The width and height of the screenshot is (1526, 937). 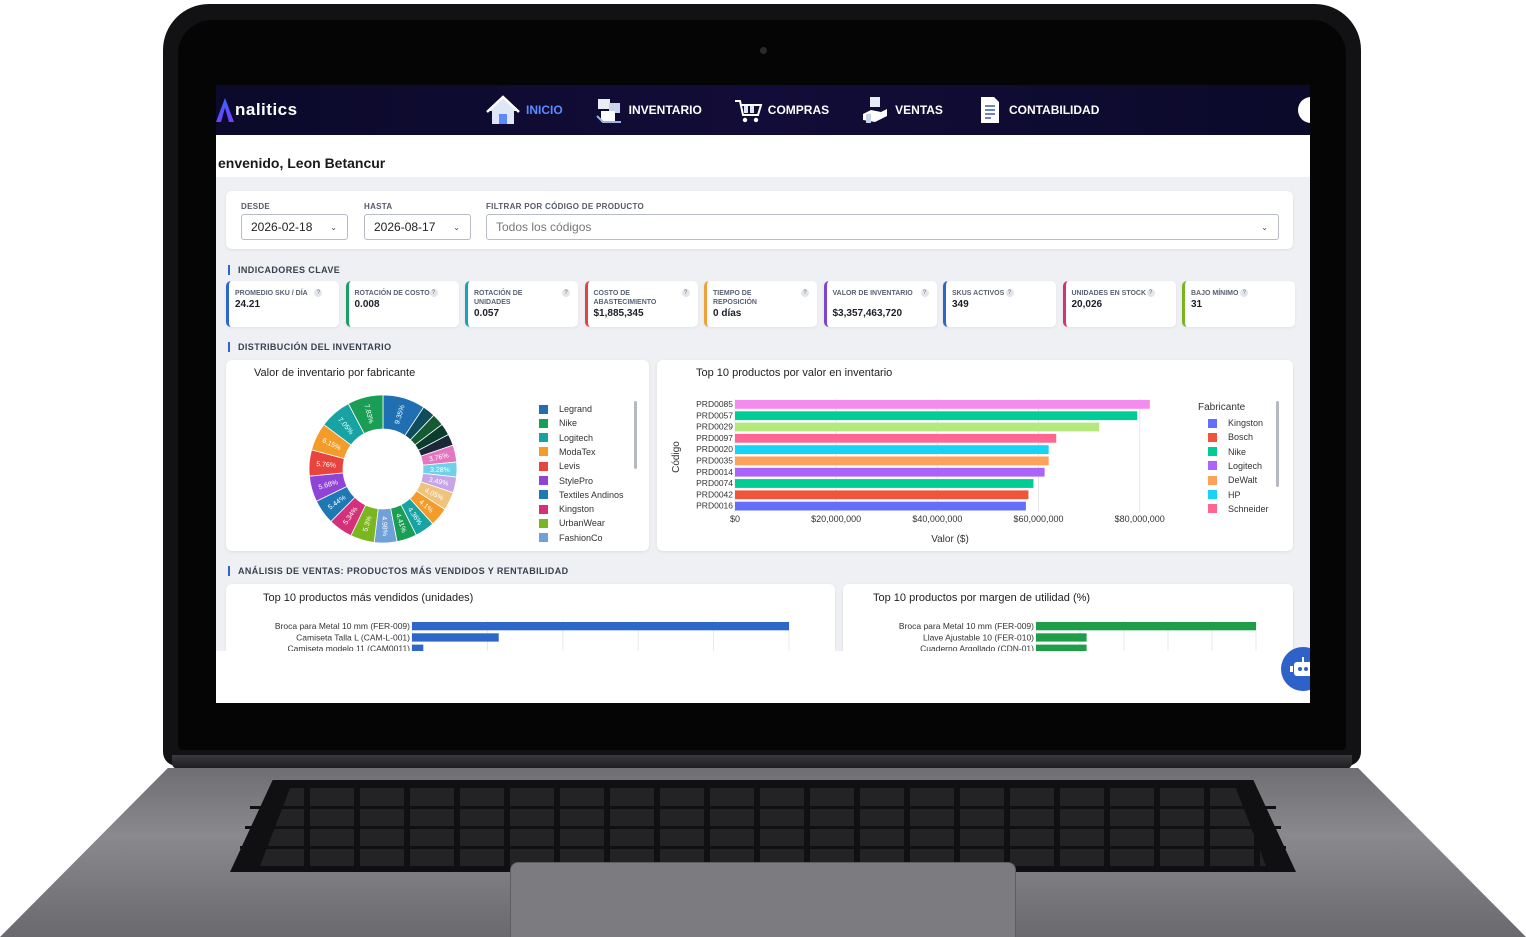 I want to click on y-tick-label: PRD0097, so click(x=714, y=438).